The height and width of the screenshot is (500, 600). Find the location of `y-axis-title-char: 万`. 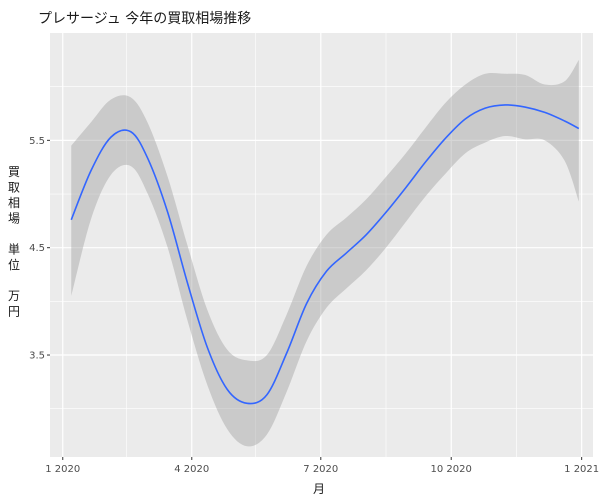

y-axis-title-char: 万 is located at coordinates (14, 296).